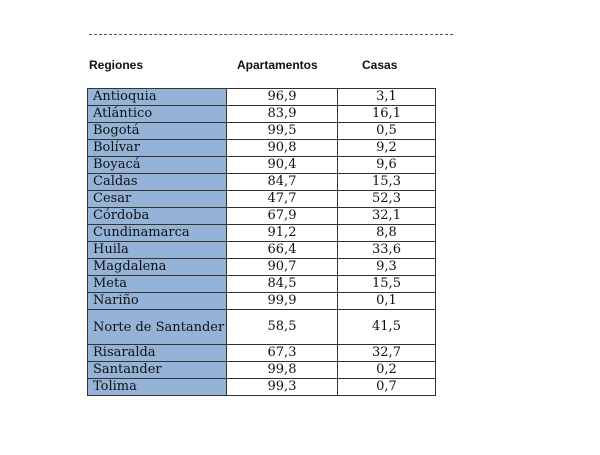 The height and width of the screenshot is (455, 600). I want to click on apartamentos-cell: 83,9, so click(282, 114).